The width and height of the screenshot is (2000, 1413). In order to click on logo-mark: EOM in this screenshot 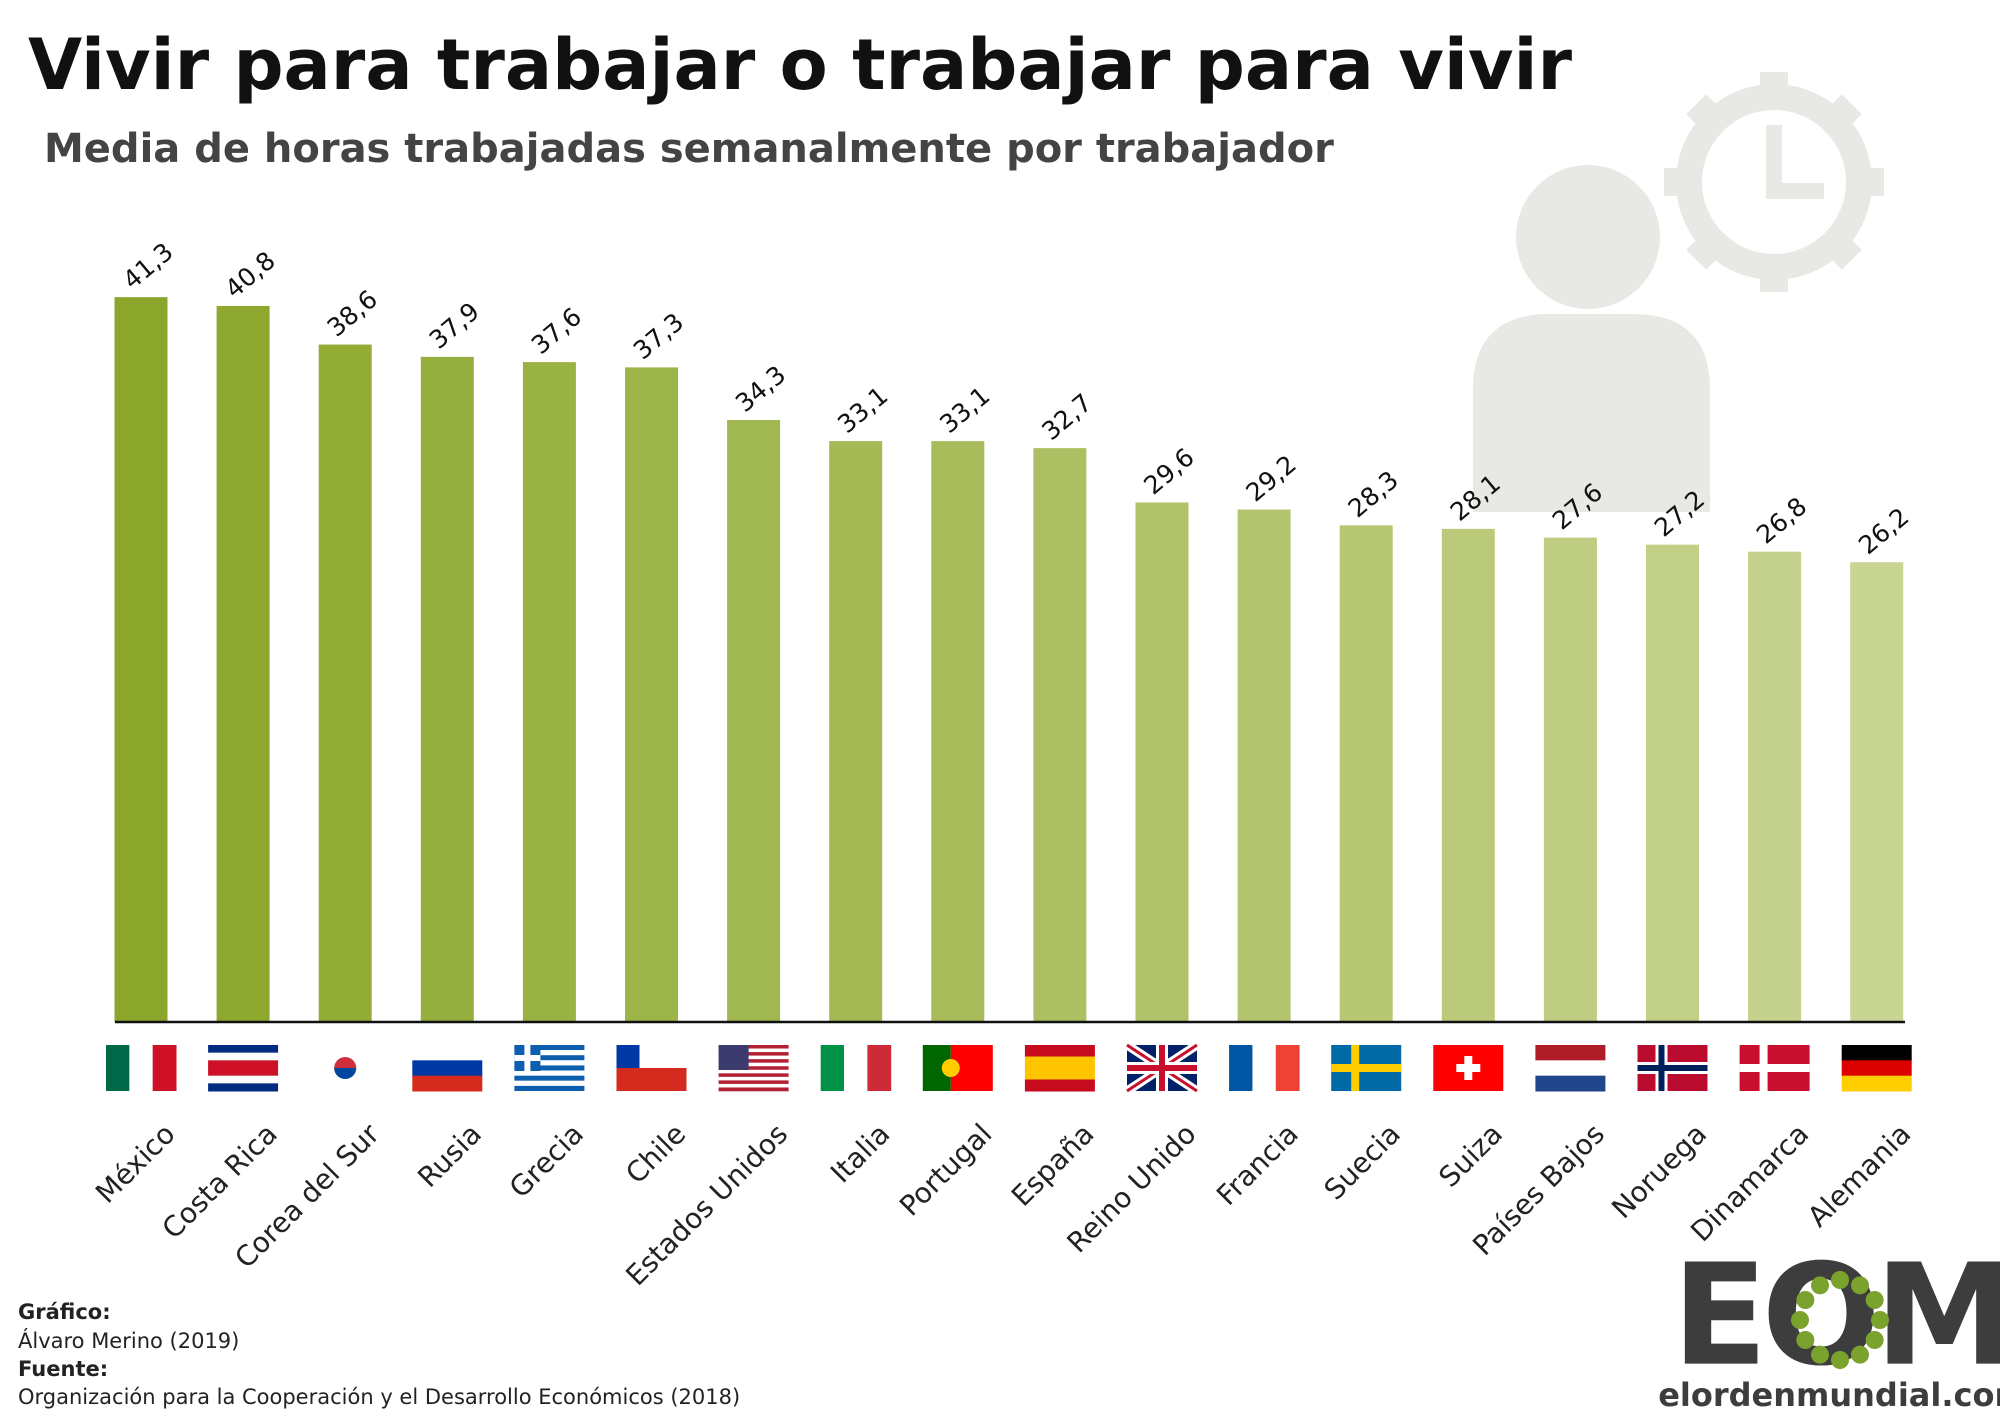, I will do `click(1836, 1316)`.